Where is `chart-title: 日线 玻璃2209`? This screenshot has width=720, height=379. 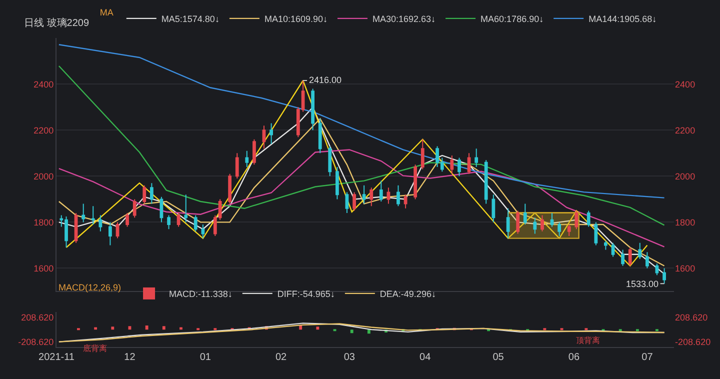 chart-title: 日线 玻璃2209 is located at coordinates (57, 23).